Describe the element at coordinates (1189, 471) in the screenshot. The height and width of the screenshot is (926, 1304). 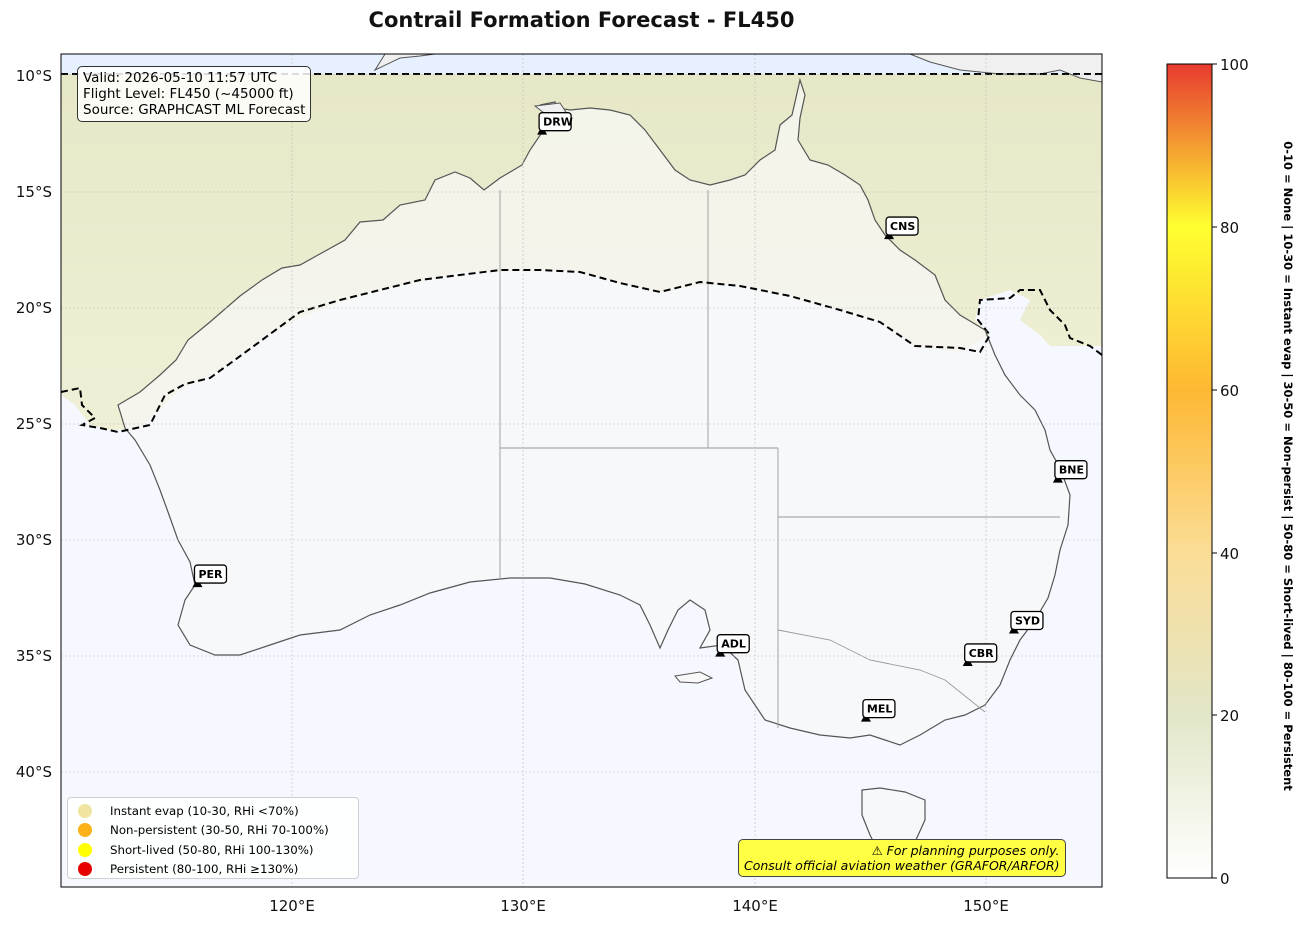
I see `colorbar-gradient` at that location.